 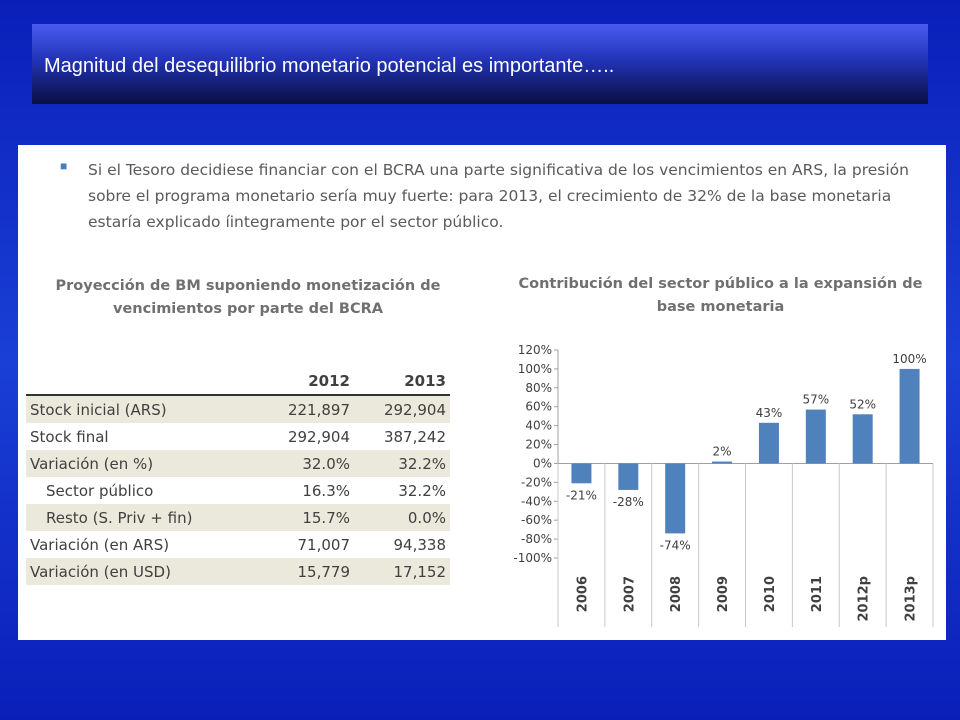 What do you see at coordinates (538, 445) in the screenshot?
I see `y-tick-label: 20%` at bounding box center [538, 445].